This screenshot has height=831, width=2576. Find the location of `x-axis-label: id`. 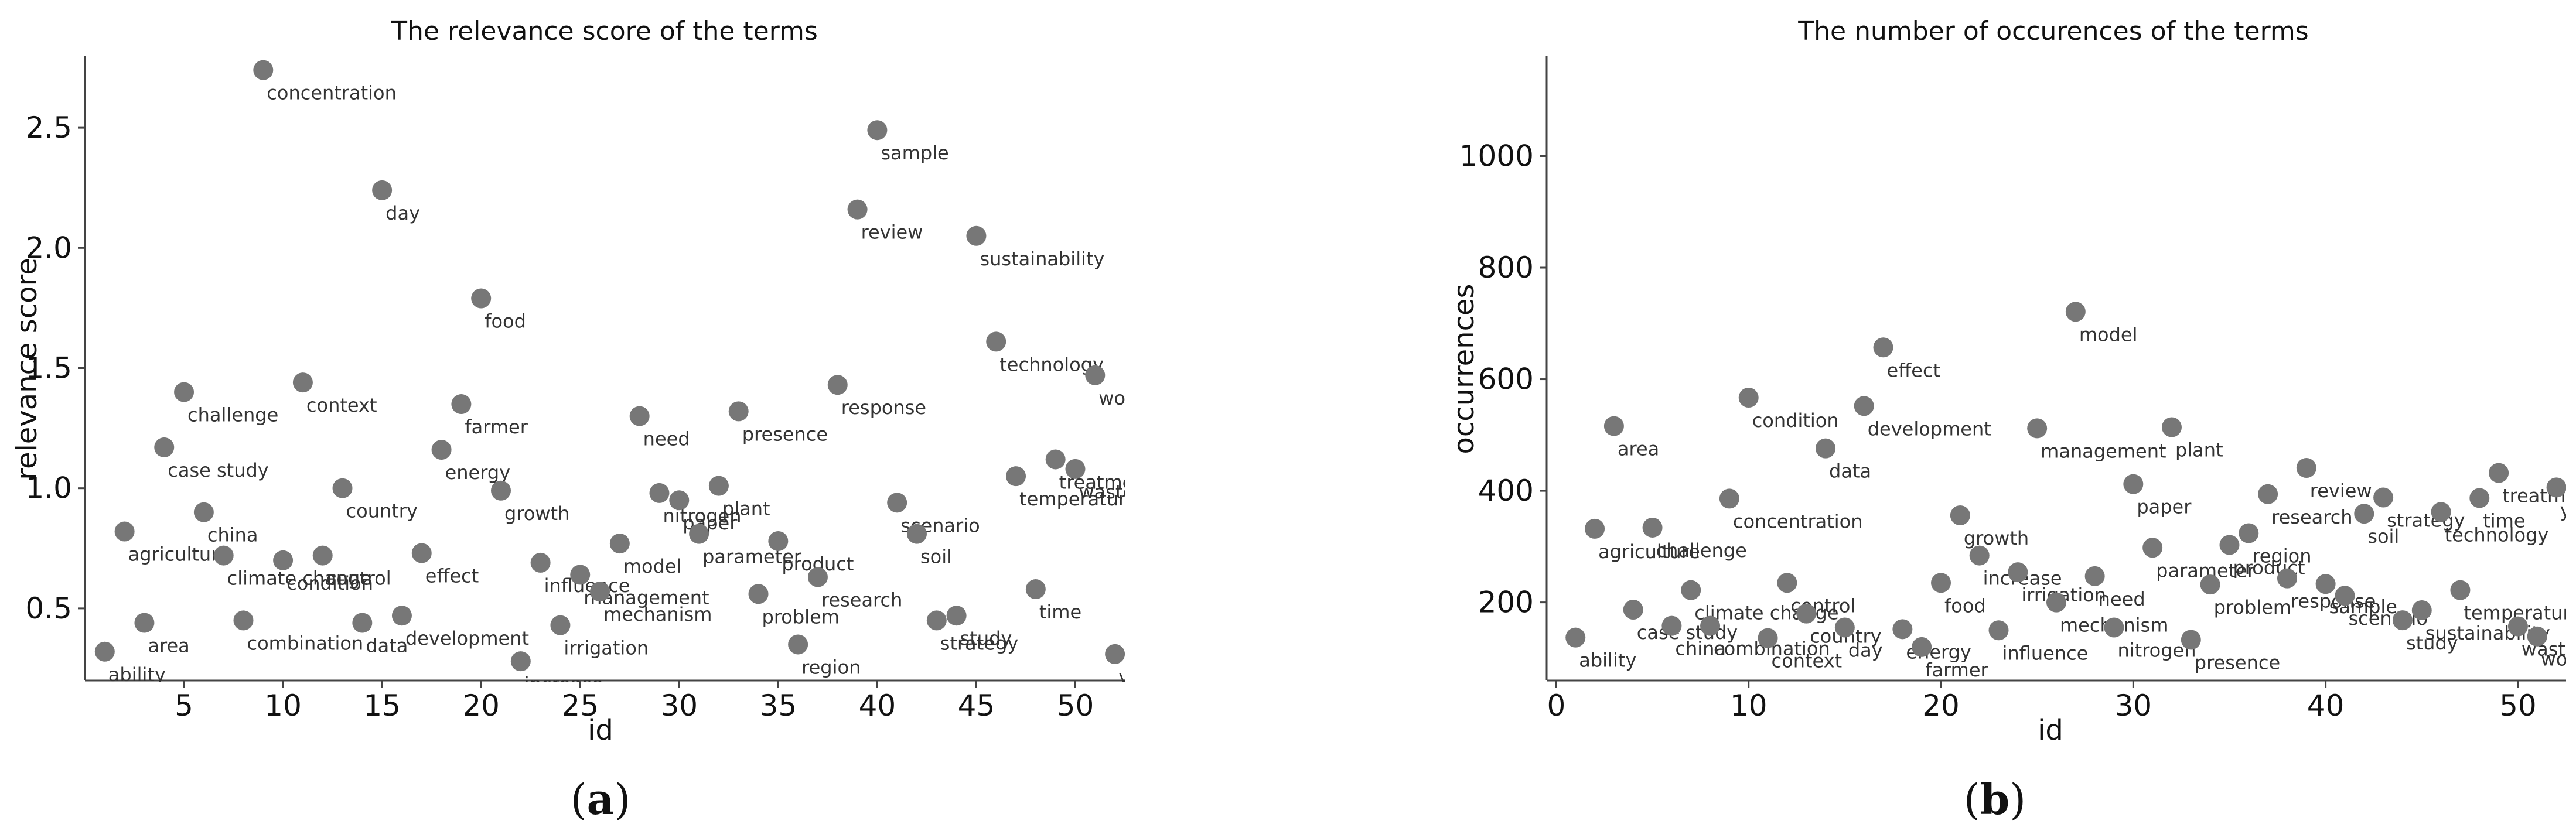

x-axis-label: id is located at coordinates (600, 730).